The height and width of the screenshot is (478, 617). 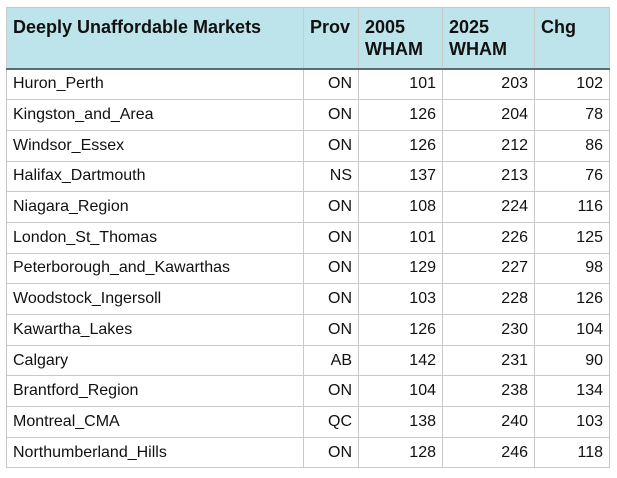 What do you see at coordinates (400, 452) in the screenshot?
I see `value-cell: 128` at bounding box center [400, 452].